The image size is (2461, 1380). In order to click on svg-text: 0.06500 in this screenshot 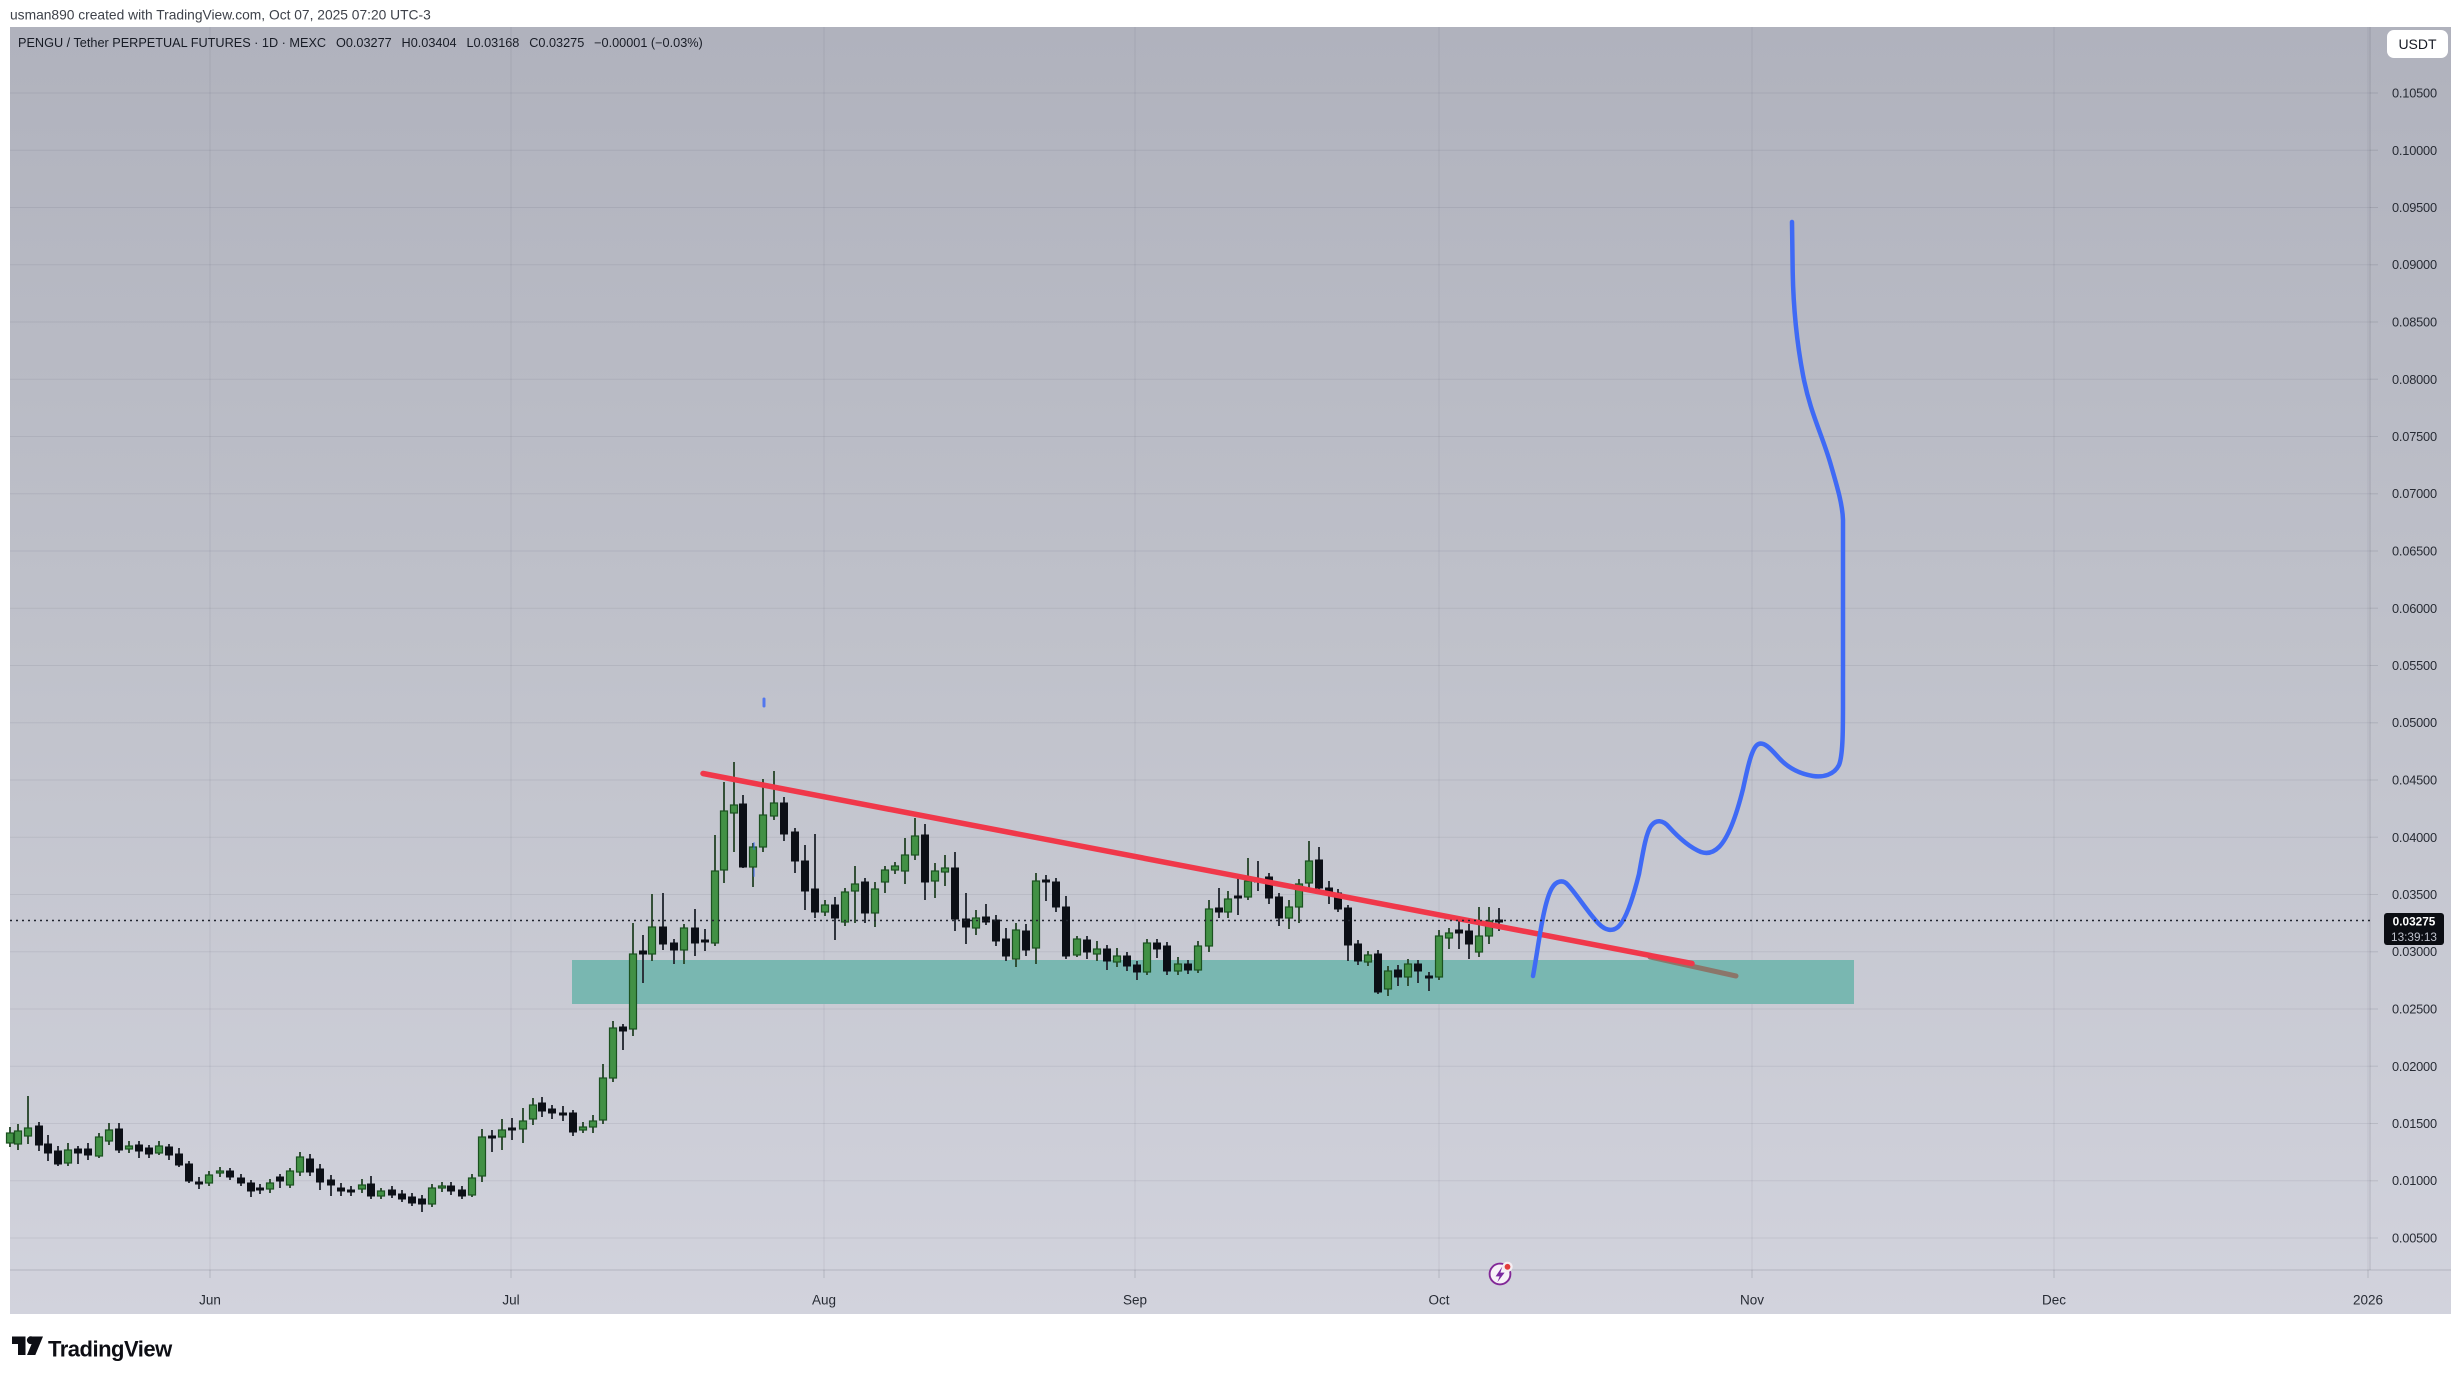, I will do `click(2414, 551)`.